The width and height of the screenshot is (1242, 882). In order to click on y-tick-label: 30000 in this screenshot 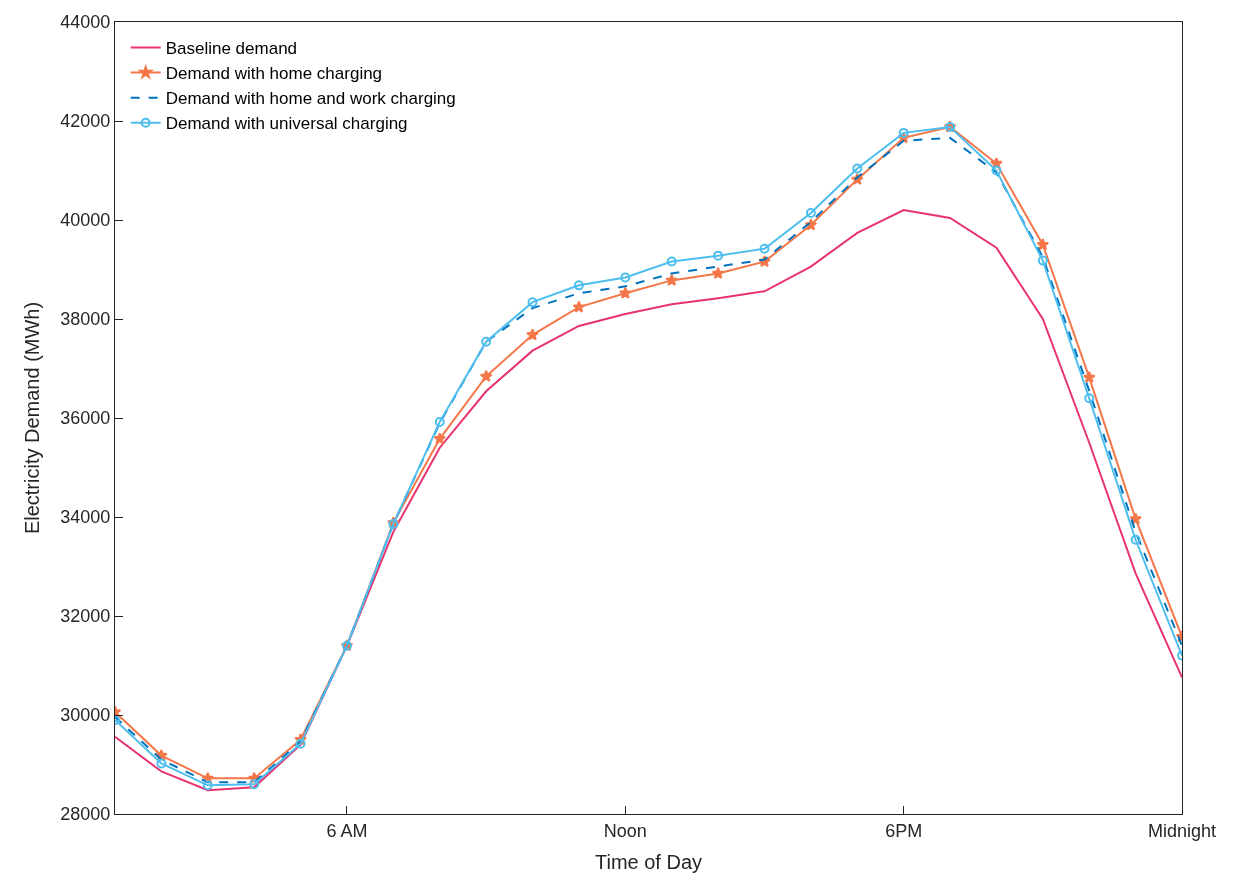, I will do `click(85, 715)`.